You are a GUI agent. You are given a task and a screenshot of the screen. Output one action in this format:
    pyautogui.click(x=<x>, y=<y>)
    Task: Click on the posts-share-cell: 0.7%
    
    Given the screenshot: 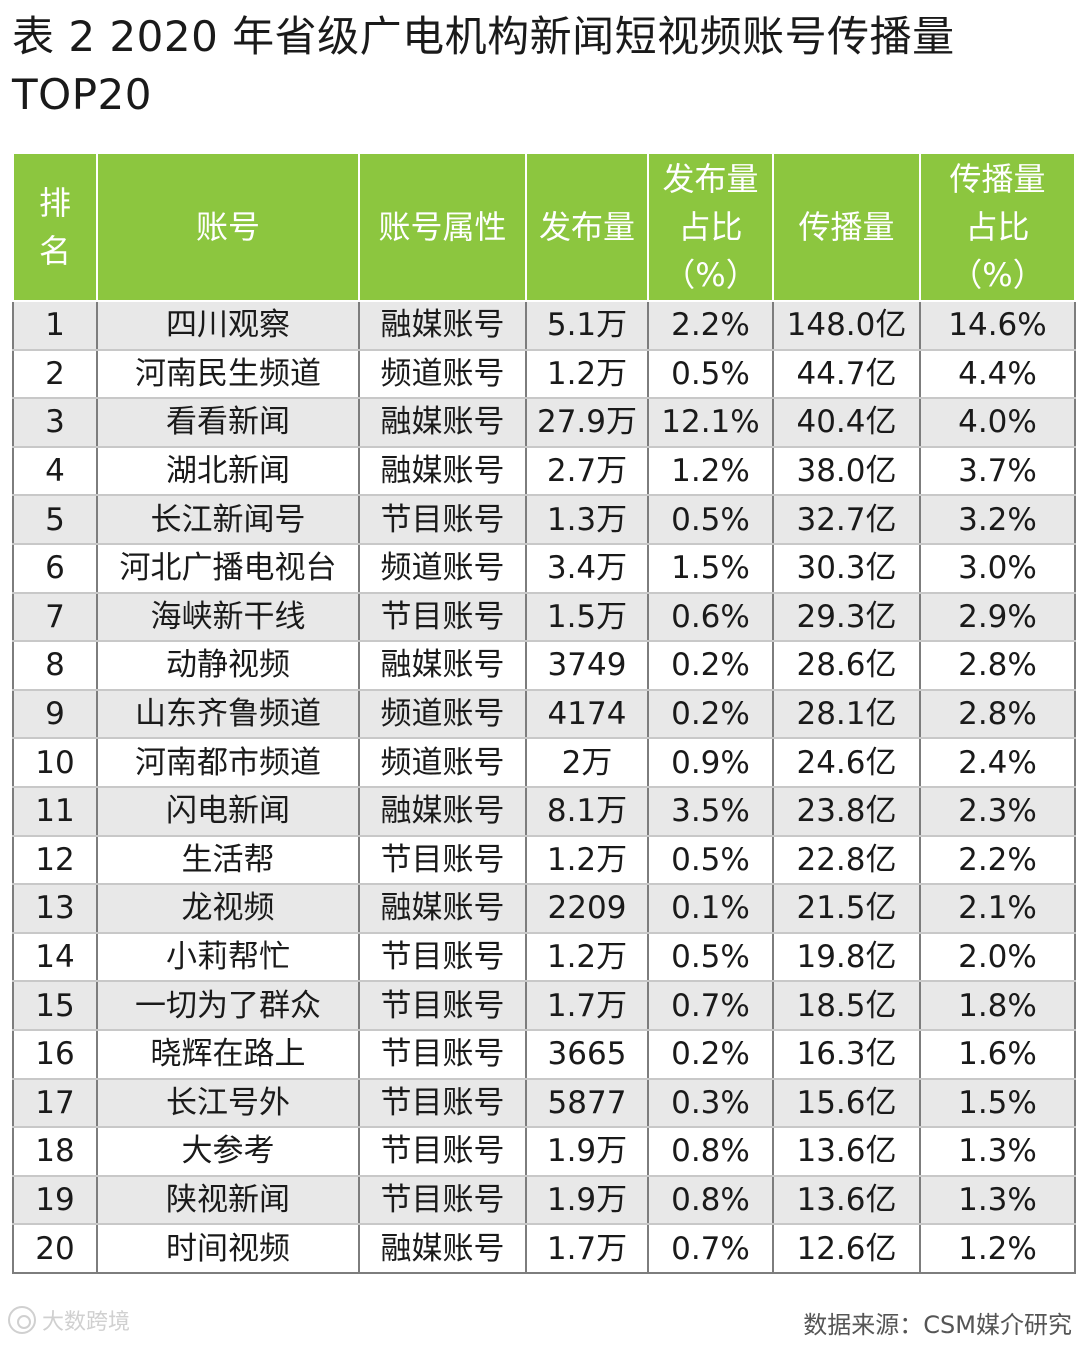 What is the action you would take?
    pyautogui.click(x=710, y=1006)
    